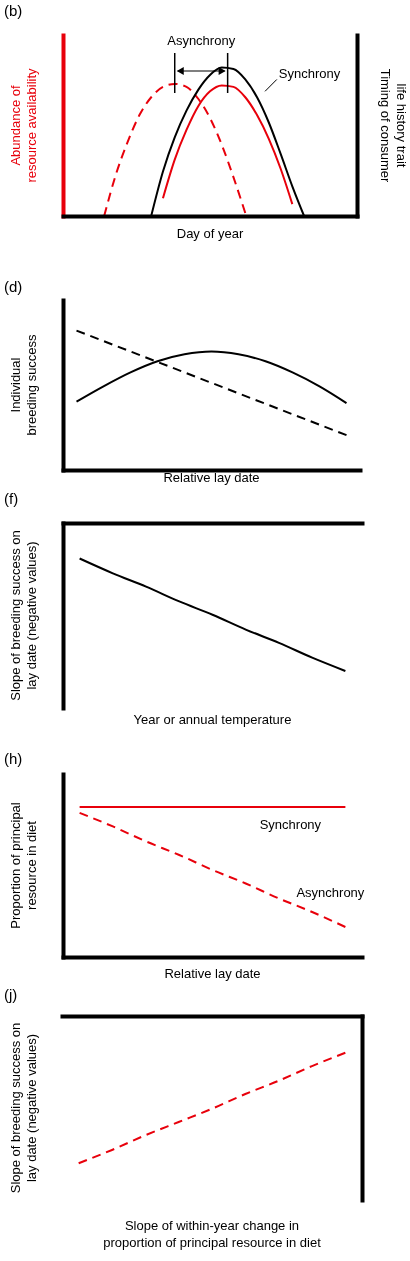 This screenshot has width=410, height=1261. Describe the element at coordinates (11, 994) in the screenshot. I see `chart-title: (j)` at that location.